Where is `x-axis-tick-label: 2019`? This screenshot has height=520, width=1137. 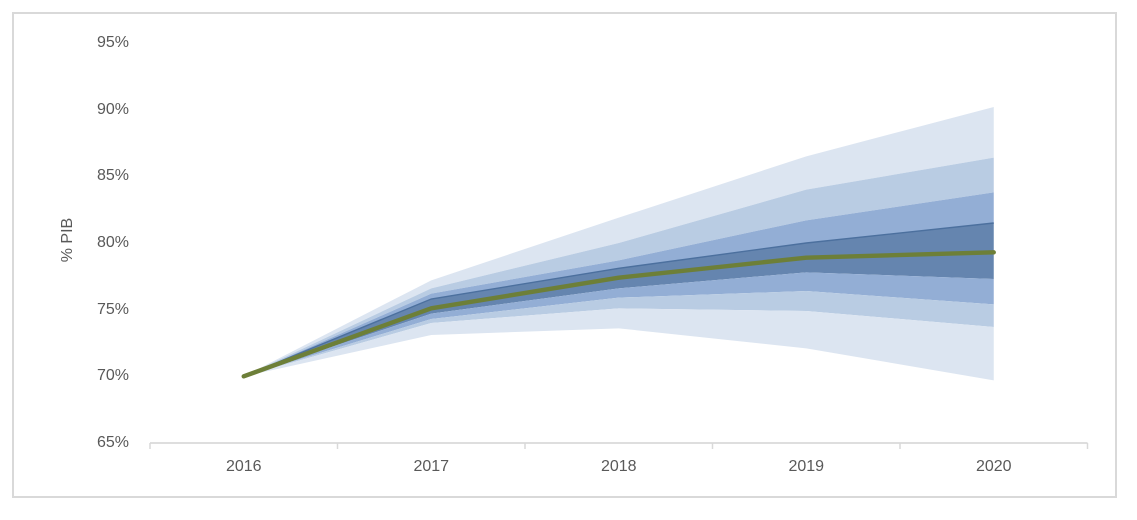
x-axis-tick-label: 2019 is located at coordinates (806, 466).